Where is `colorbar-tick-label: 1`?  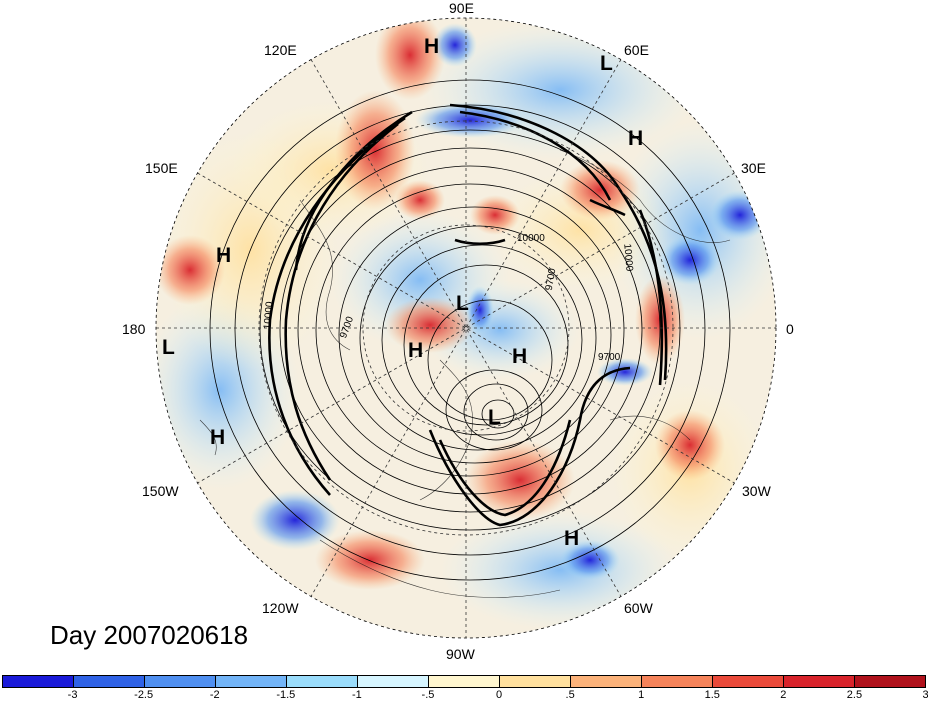
colorbar-tick-label: 1 is located at coordinates (641, 695).